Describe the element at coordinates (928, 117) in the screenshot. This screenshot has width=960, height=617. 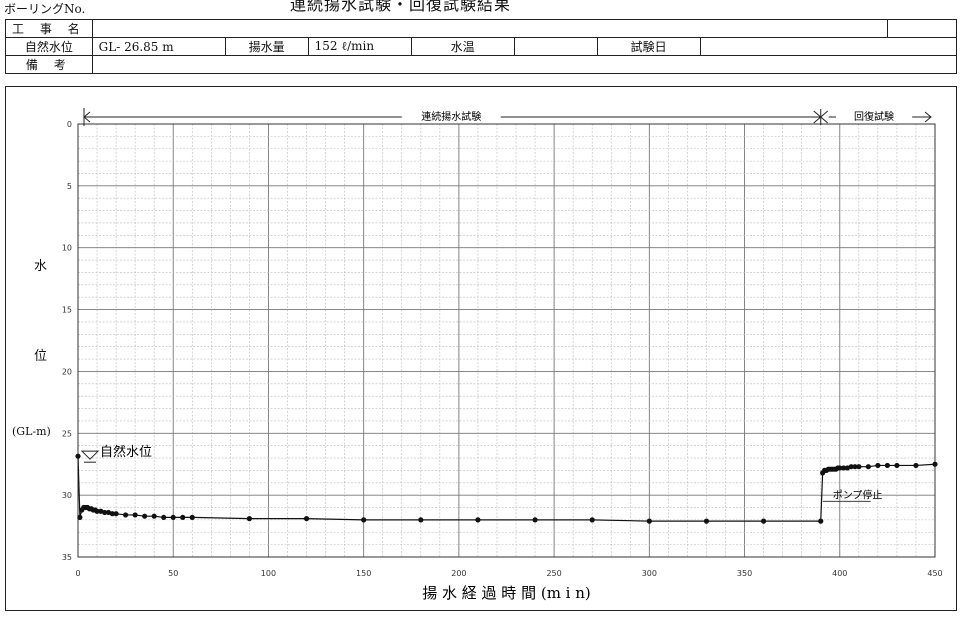
I see `arrowhead-right` at that location.